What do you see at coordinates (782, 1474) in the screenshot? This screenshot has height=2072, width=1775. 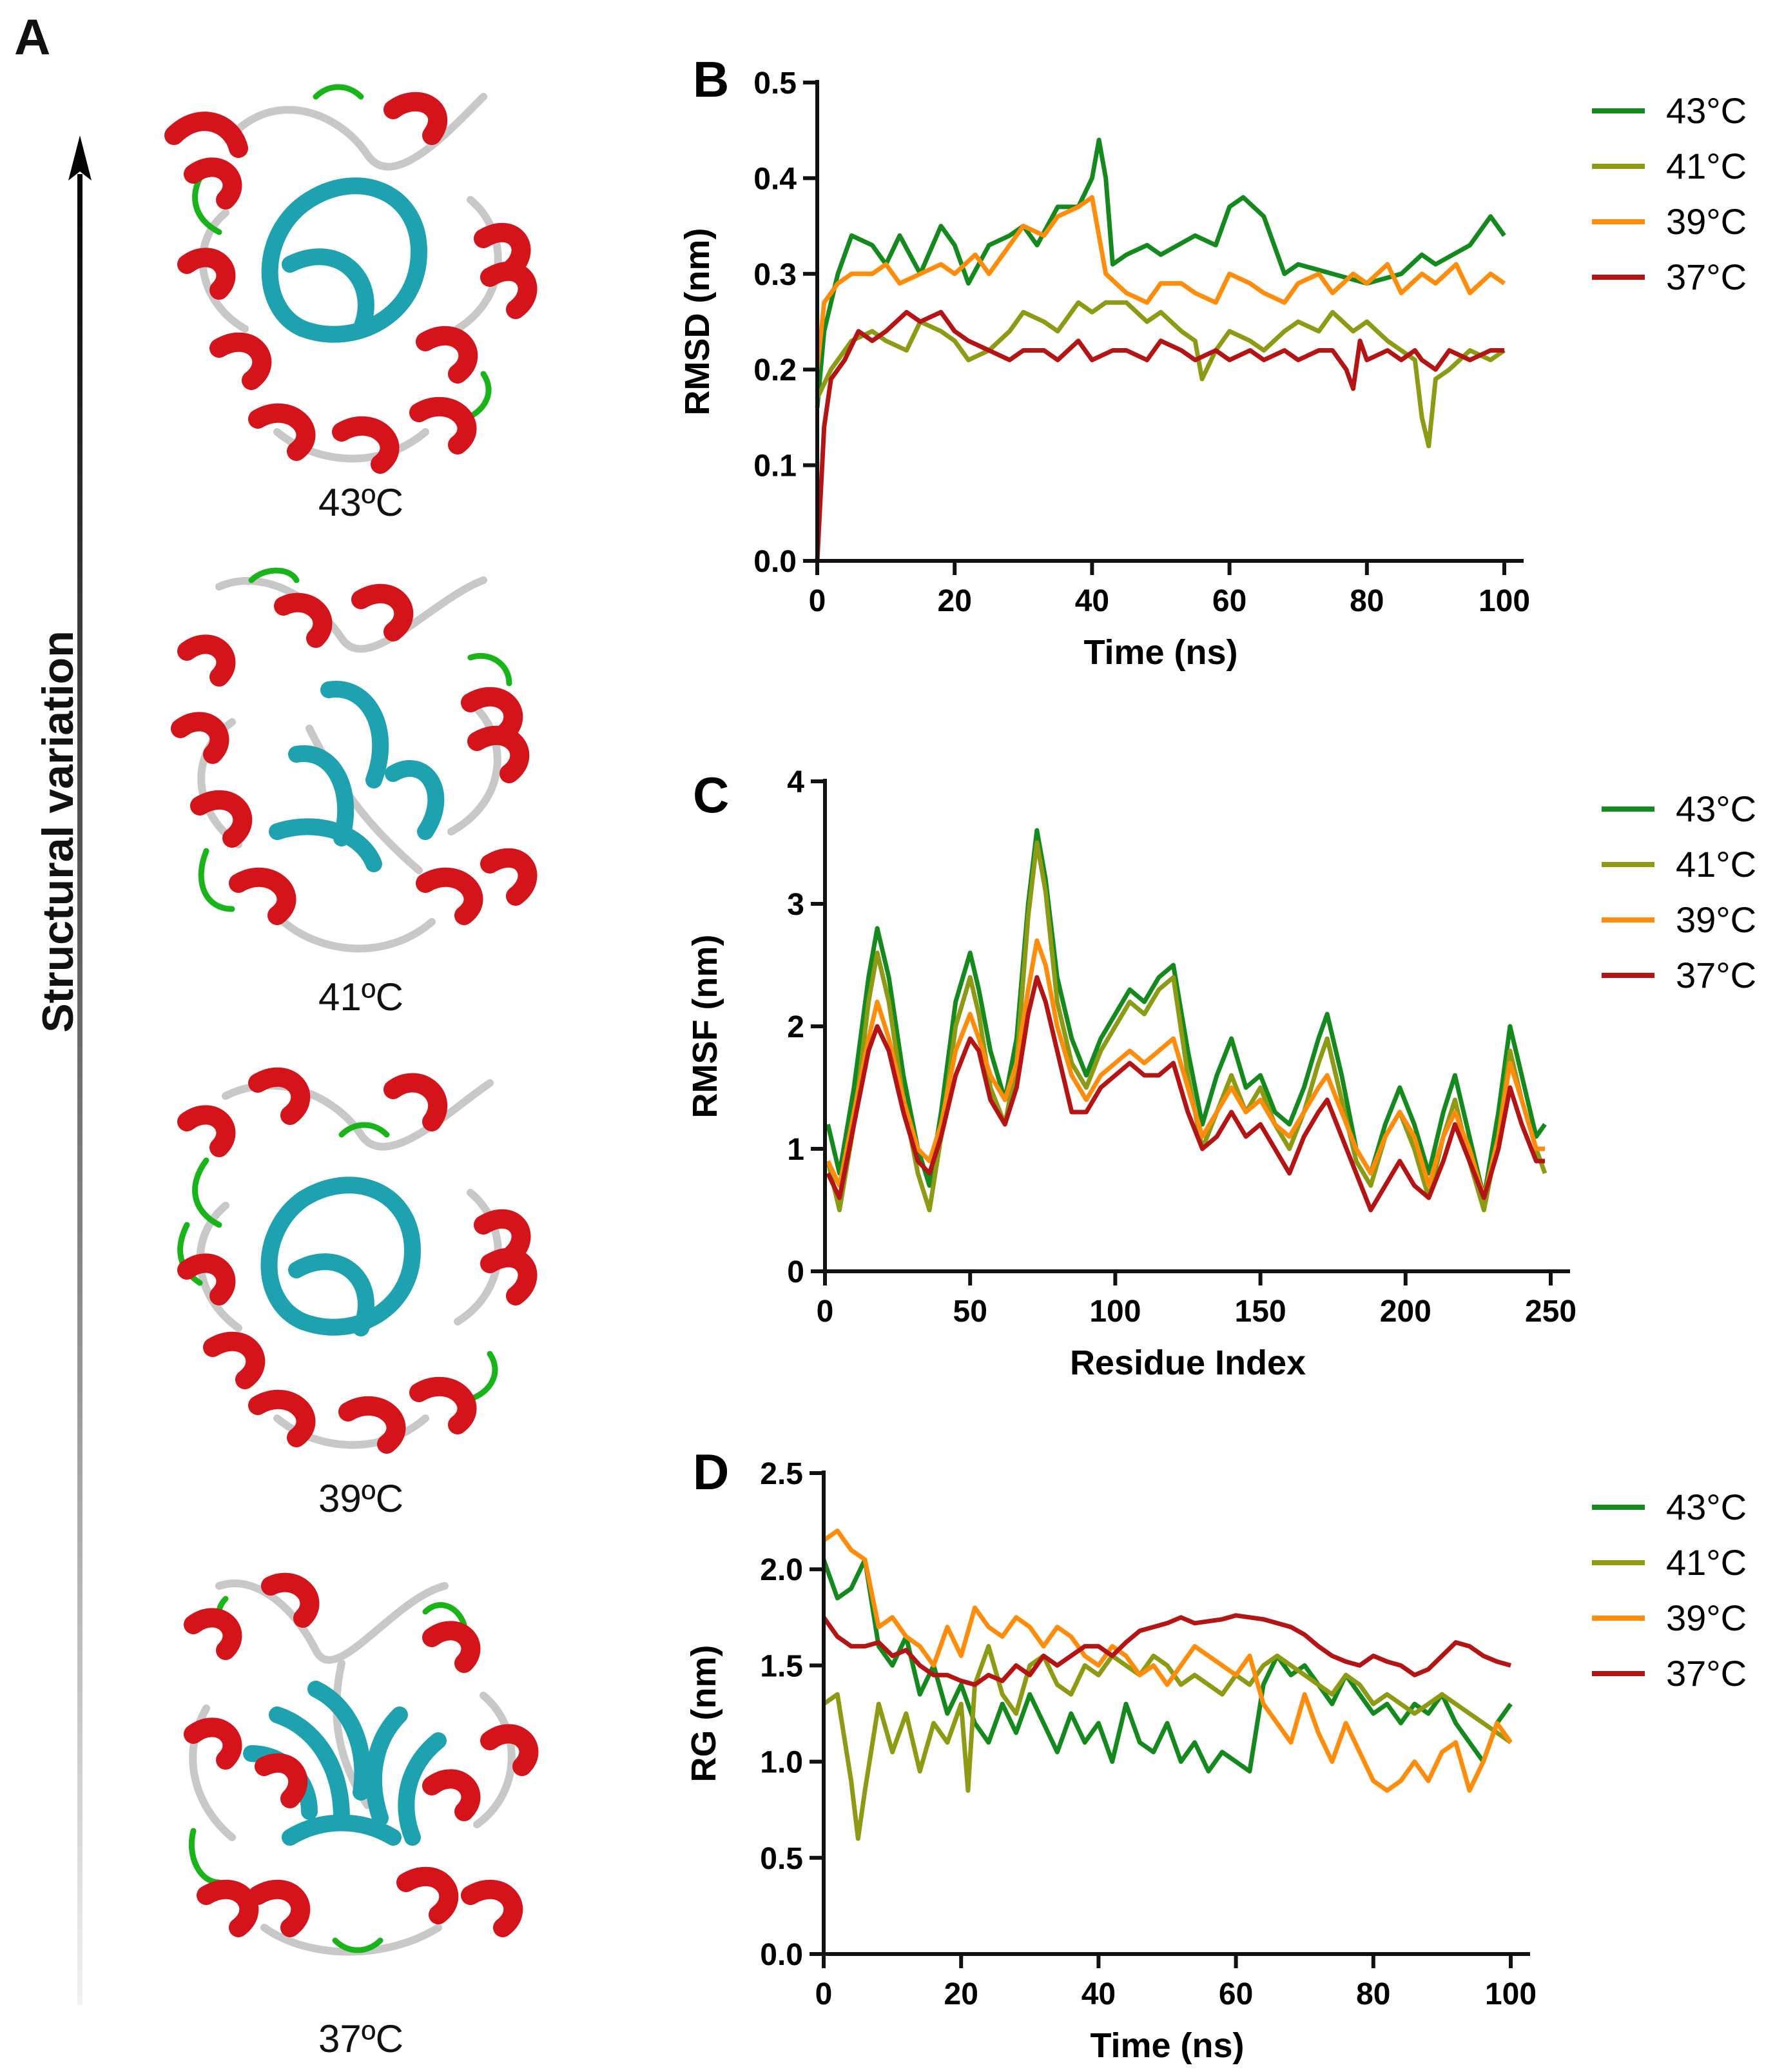 I see `y-tick-label: 2.5` at bounding box center [782, 1474].